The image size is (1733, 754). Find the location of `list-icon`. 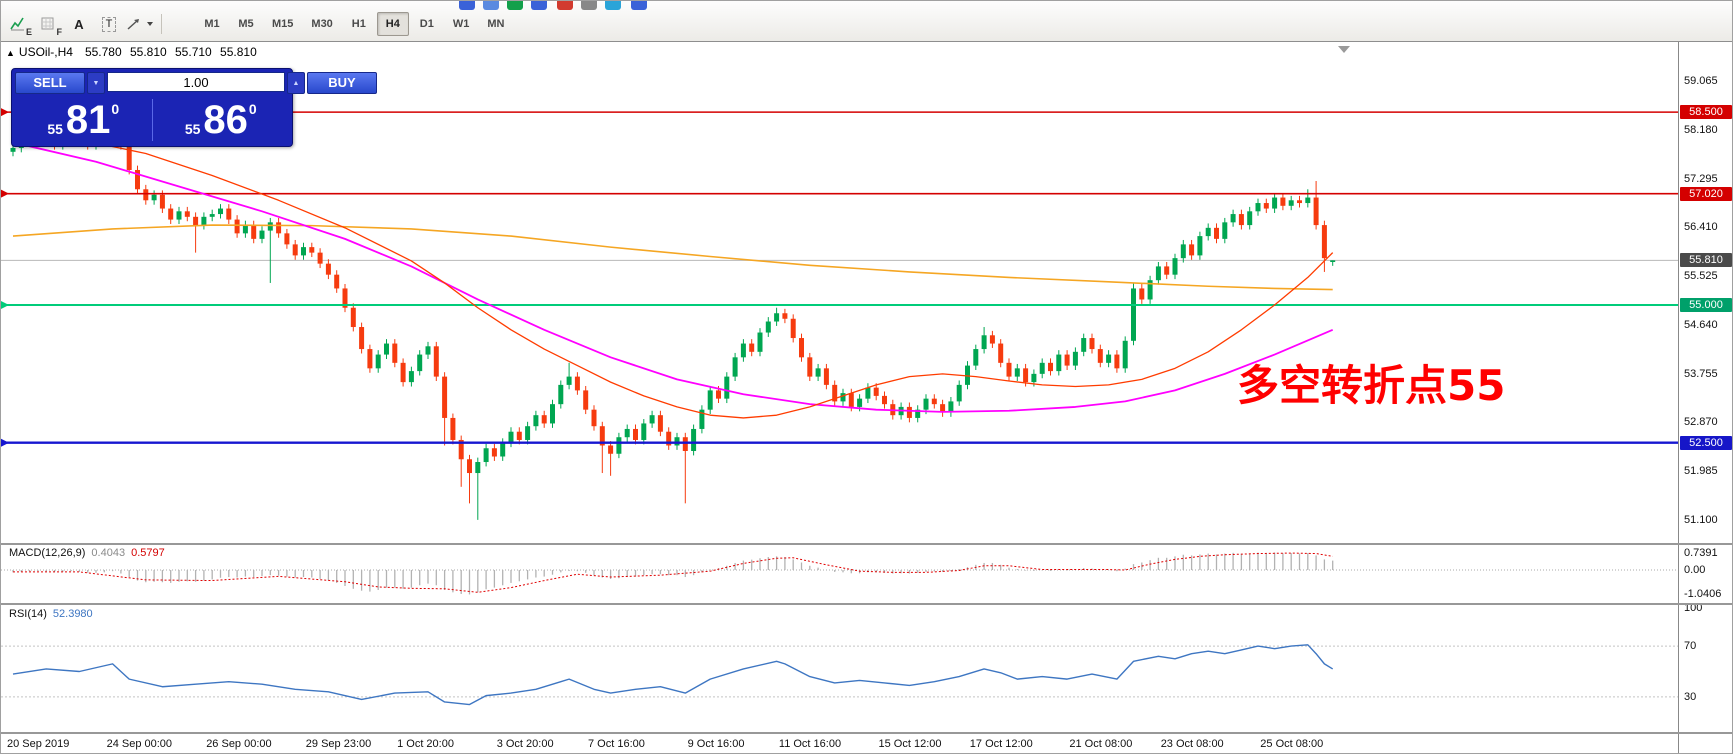

list-icon is located at coordinates (639, 5).